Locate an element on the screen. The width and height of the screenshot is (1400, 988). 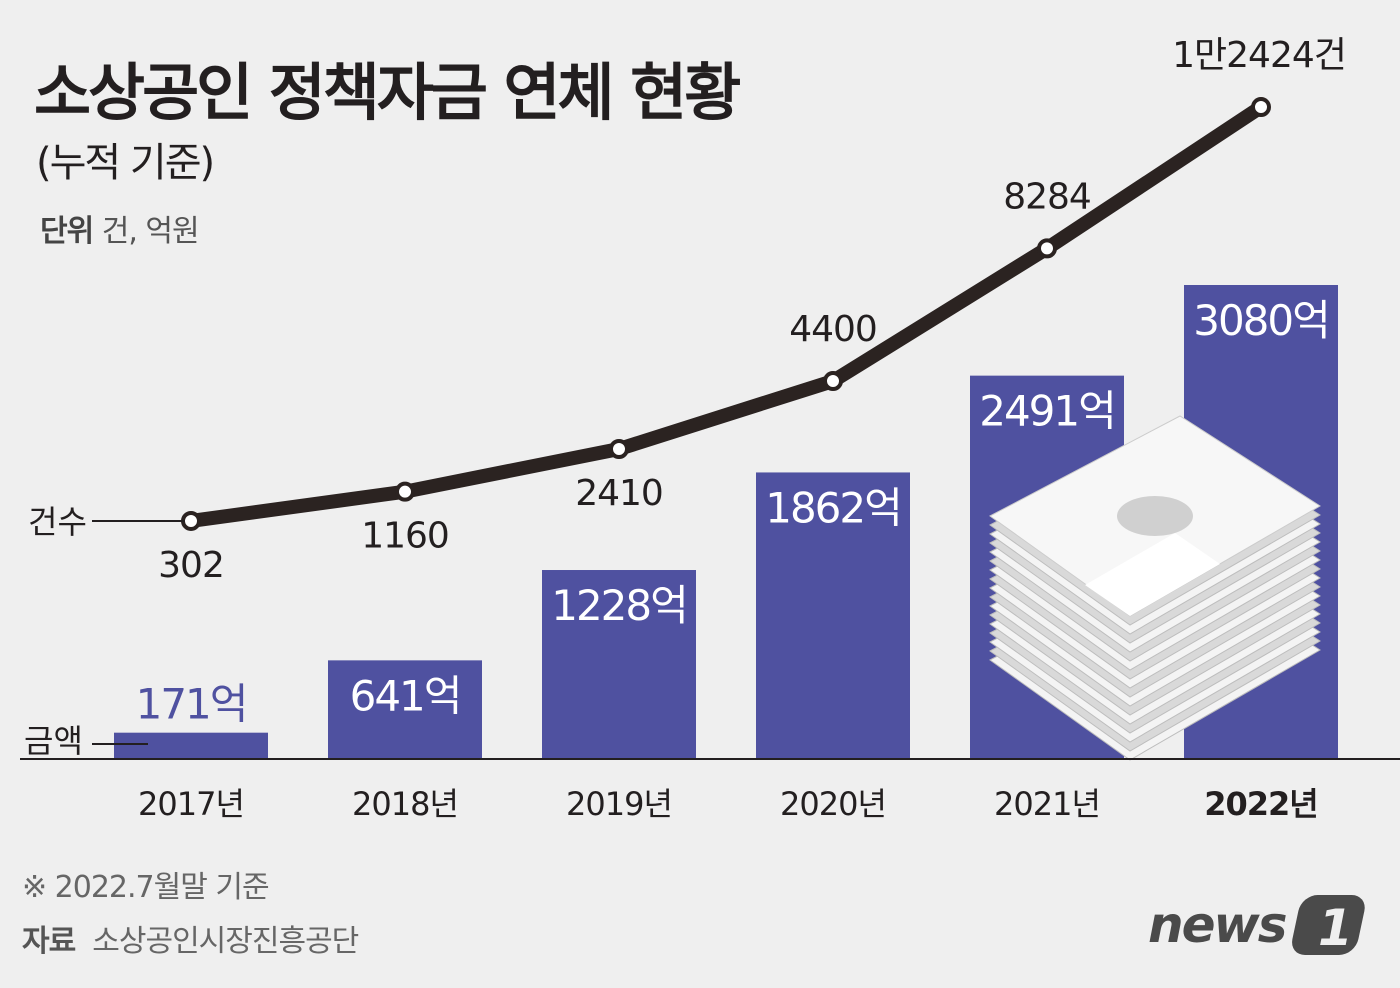
chart-subtitle: (누적 기준) is located at coordinates (125, 163).